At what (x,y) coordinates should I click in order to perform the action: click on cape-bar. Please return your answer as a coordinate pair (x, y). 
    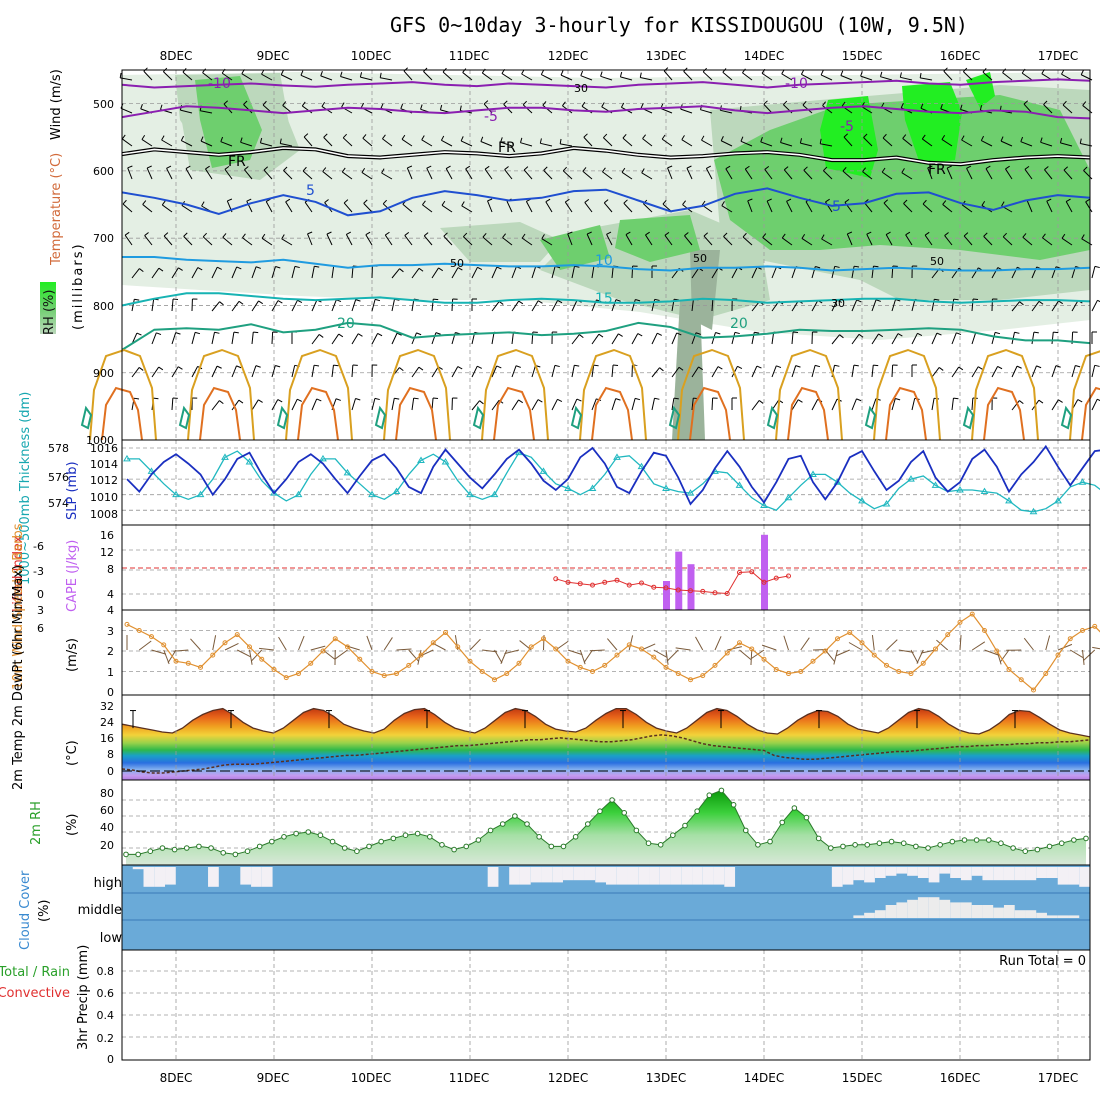
    Looking at the image, I should click on (691, 587).